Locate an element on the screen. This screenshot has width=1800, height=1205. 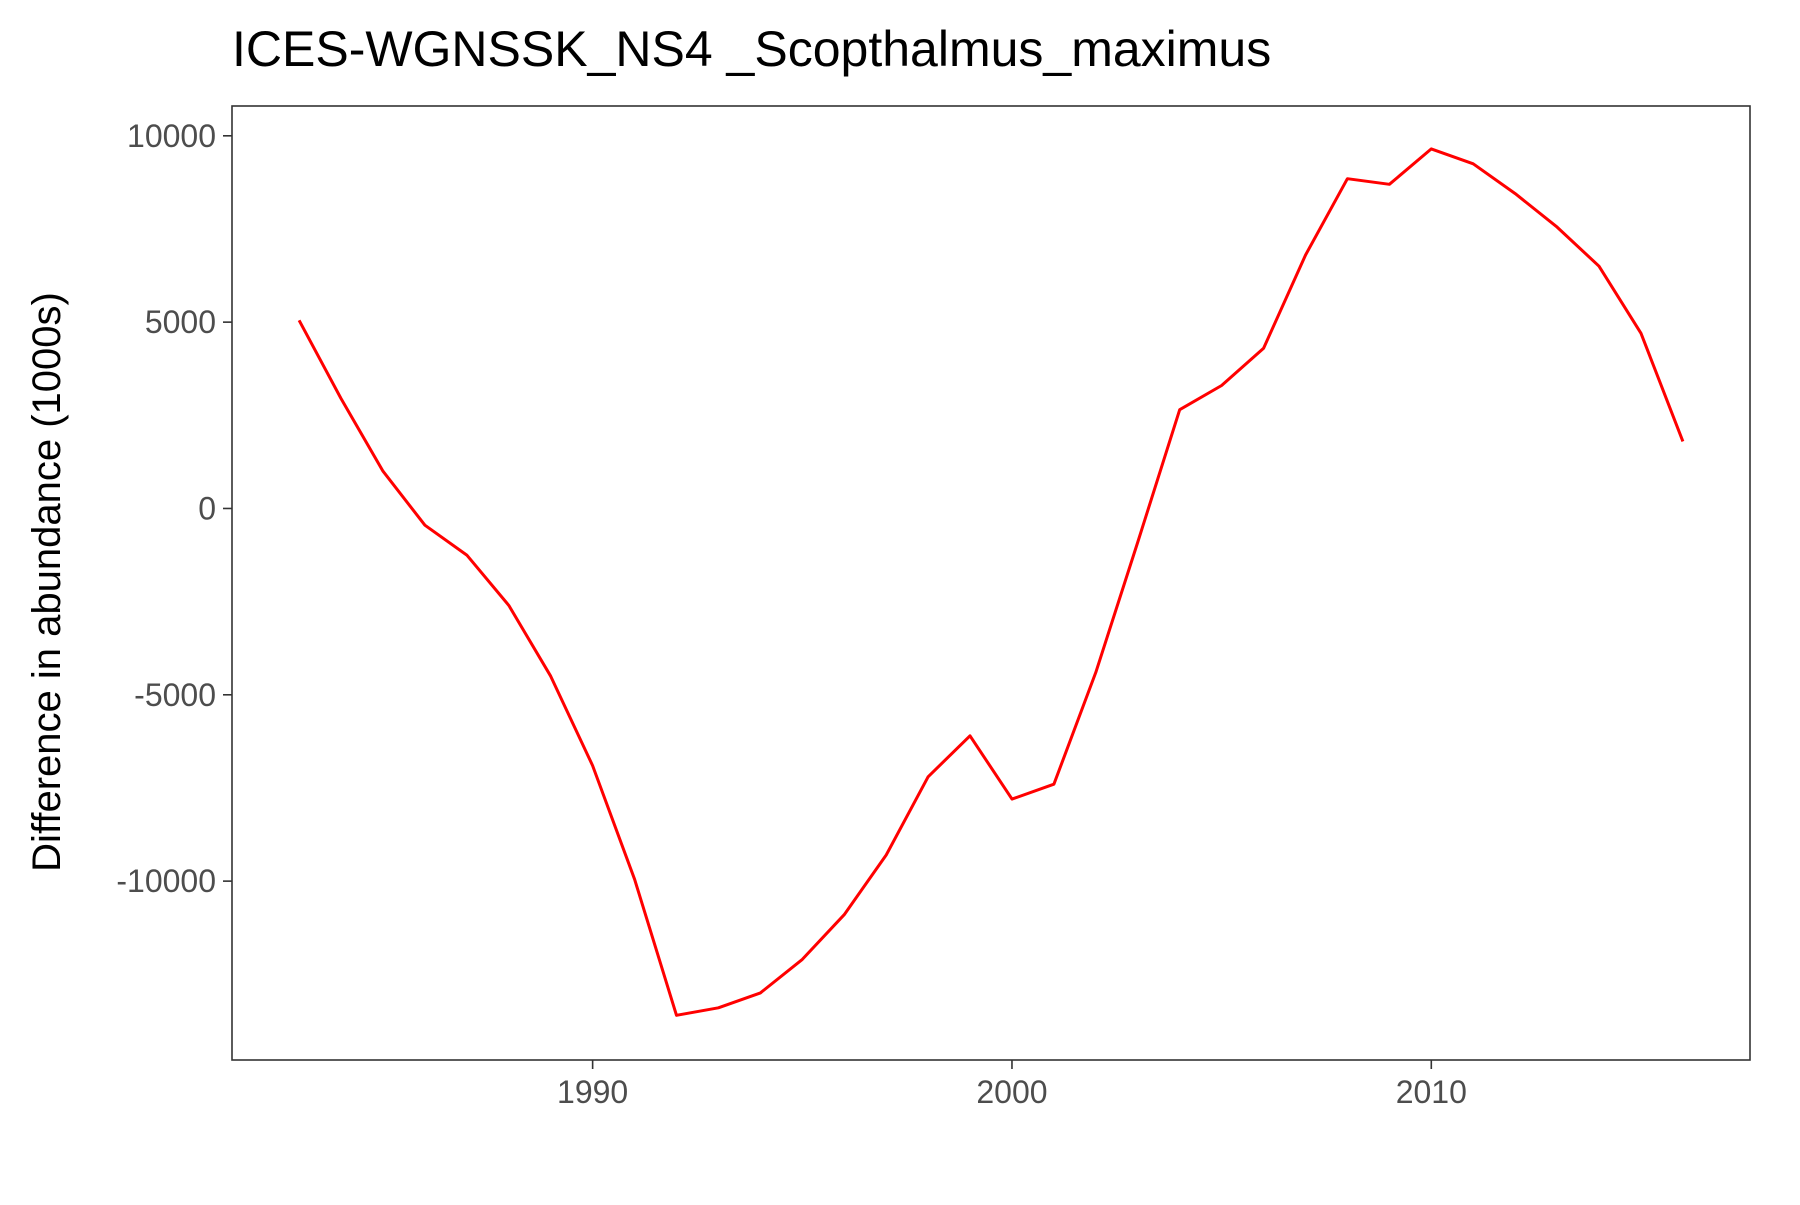
y-tick-label: 0 is located at coordinates (207, 508).